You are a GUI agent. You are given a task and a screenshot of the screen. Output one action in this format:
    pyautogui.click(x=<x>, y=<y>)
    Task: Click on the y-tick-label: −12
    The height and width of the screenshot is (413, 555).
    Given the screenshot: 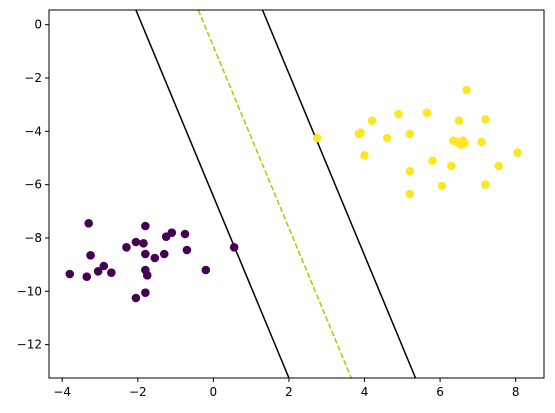 What is the action you would take?
    pyautogui.click(x=29, y=345)
    